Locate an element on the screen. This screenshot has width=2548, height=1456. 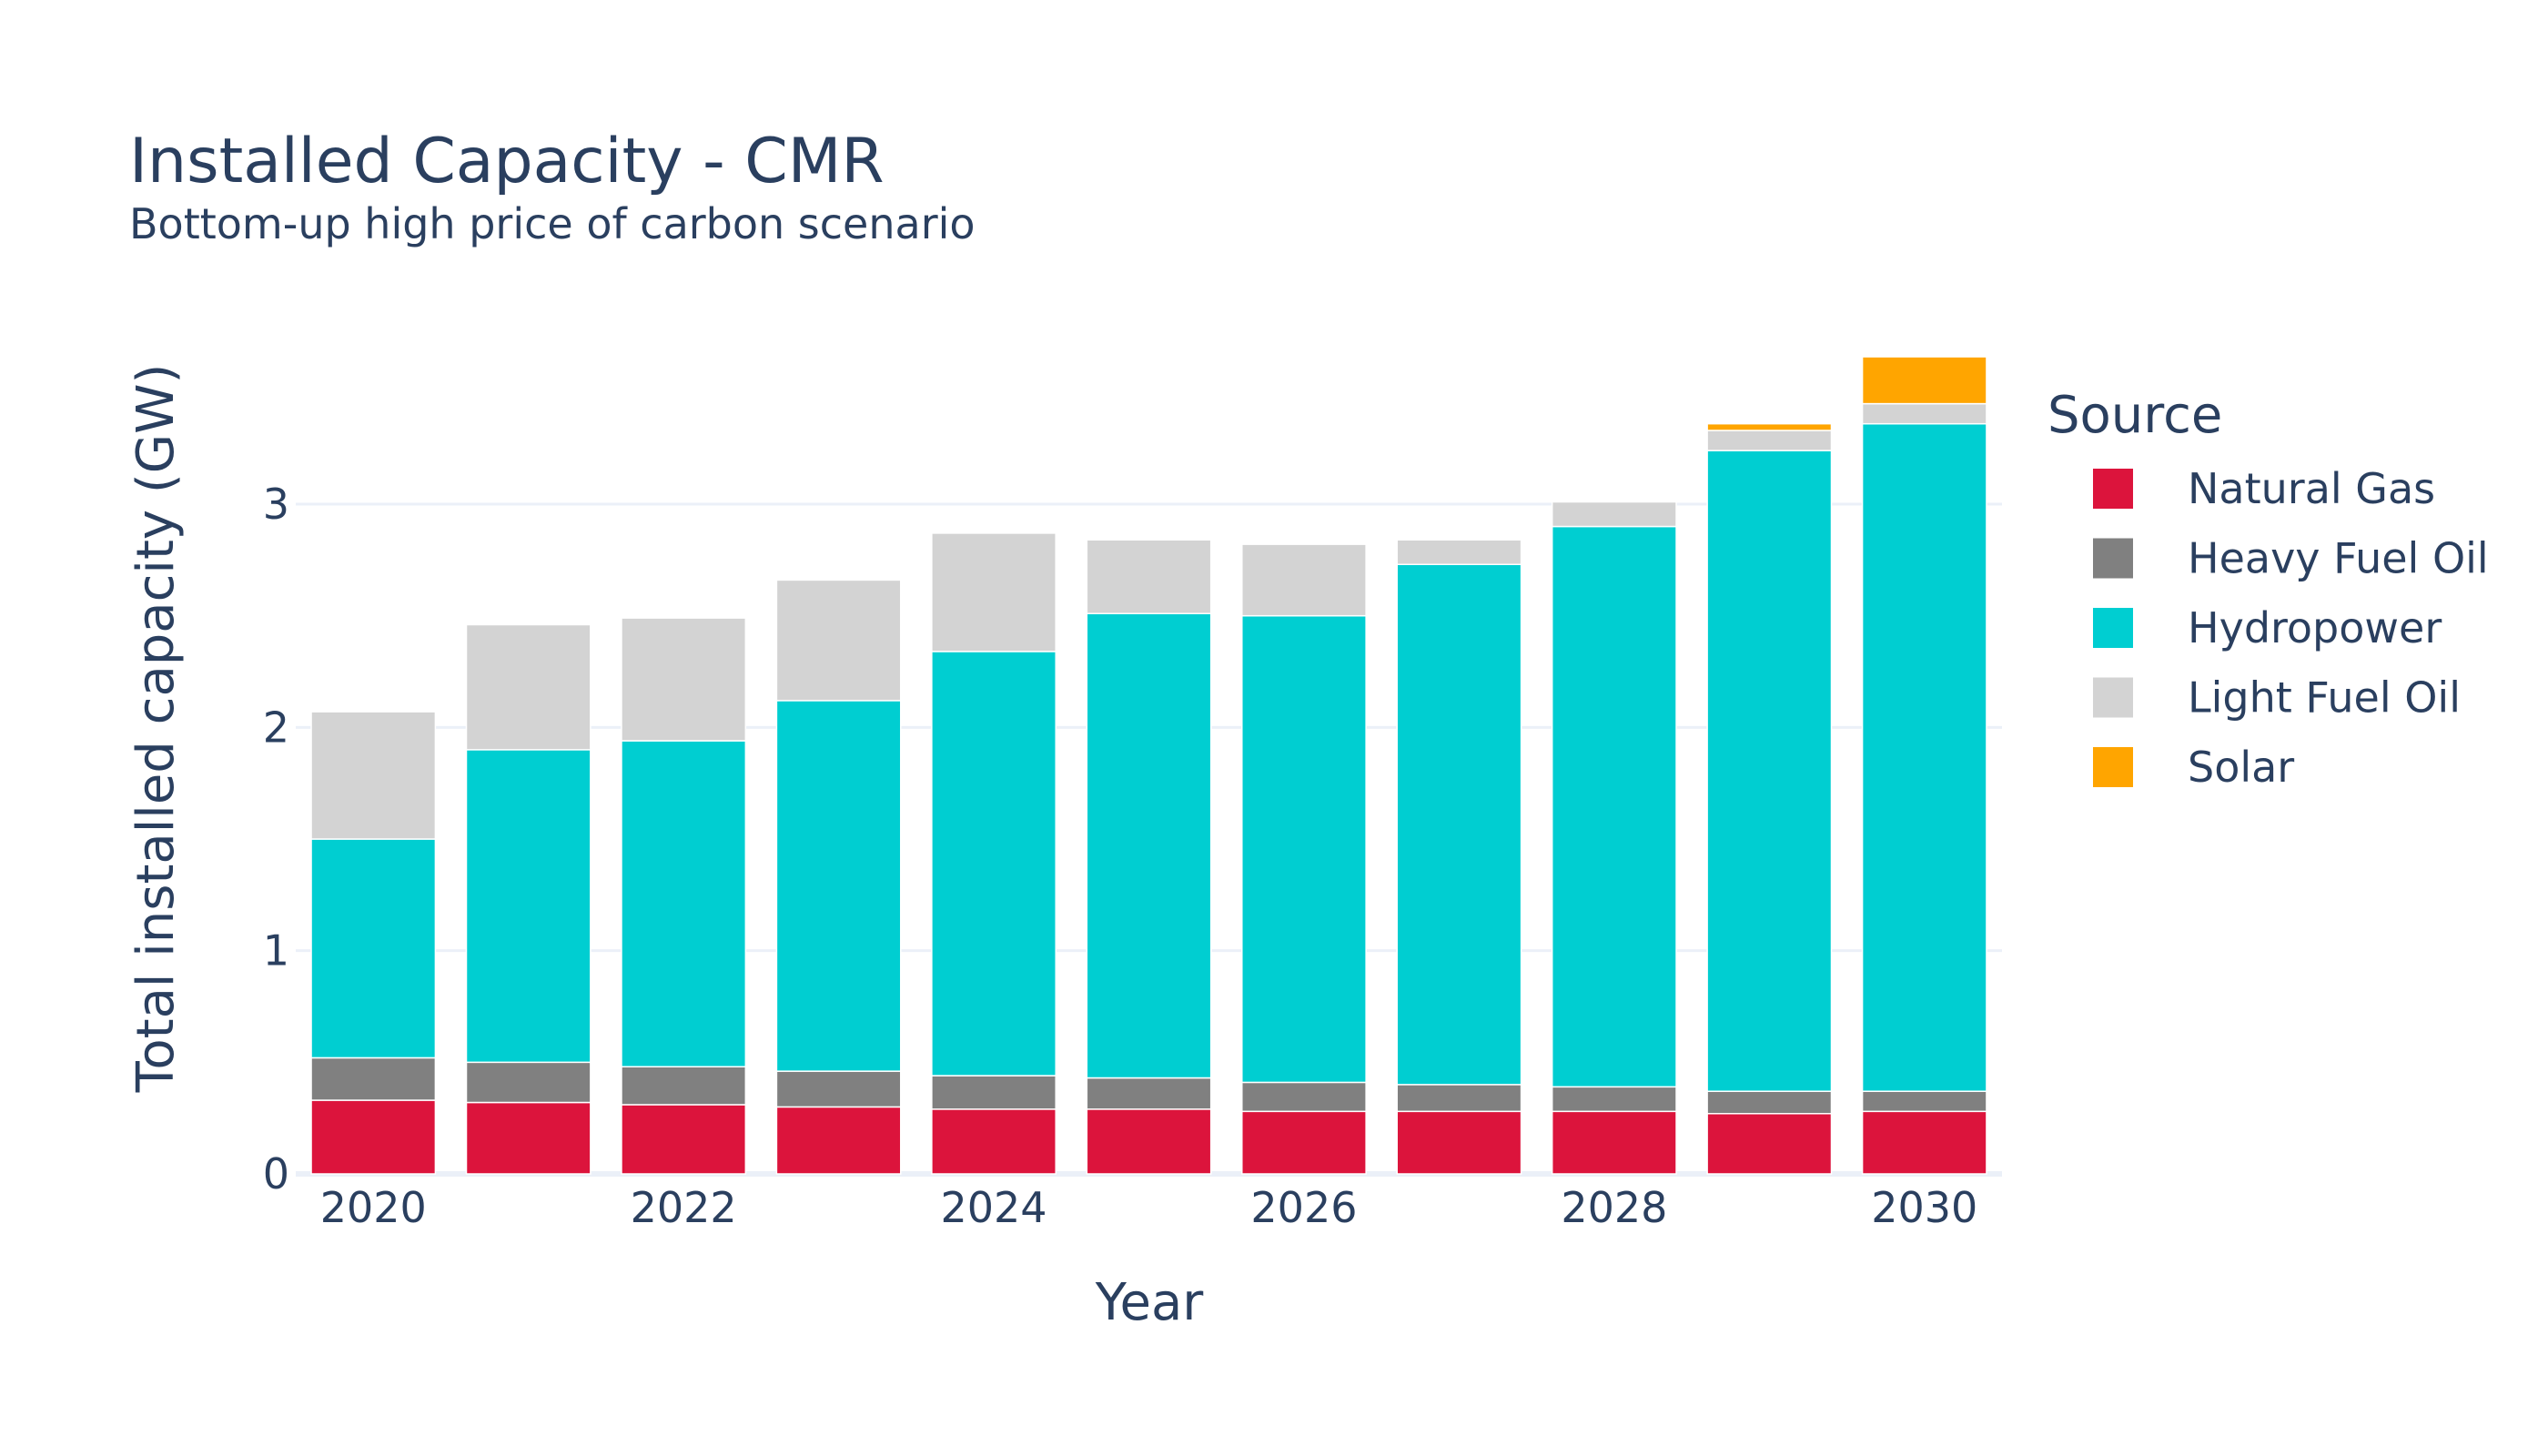
legend-item: Hydropower is located at coordinates (2268, 627).